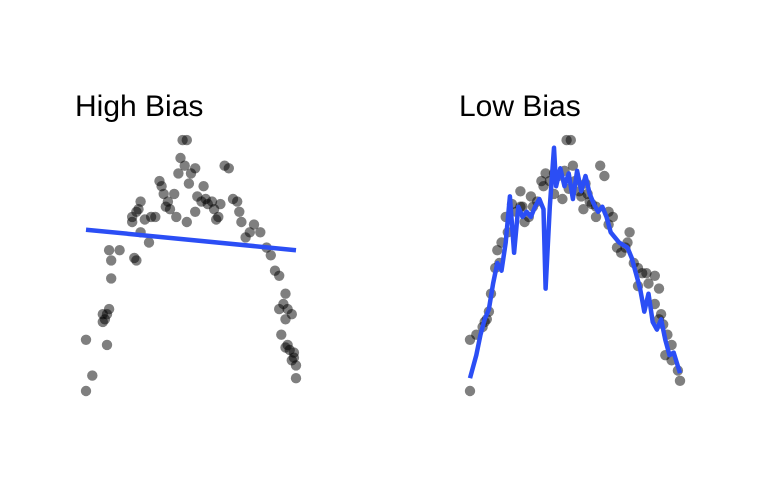  What do you see at coordinates (520, 106) in the screenshot?
I see `chart-title-low-bias: Low Bias` at bounding box center [520, 106].